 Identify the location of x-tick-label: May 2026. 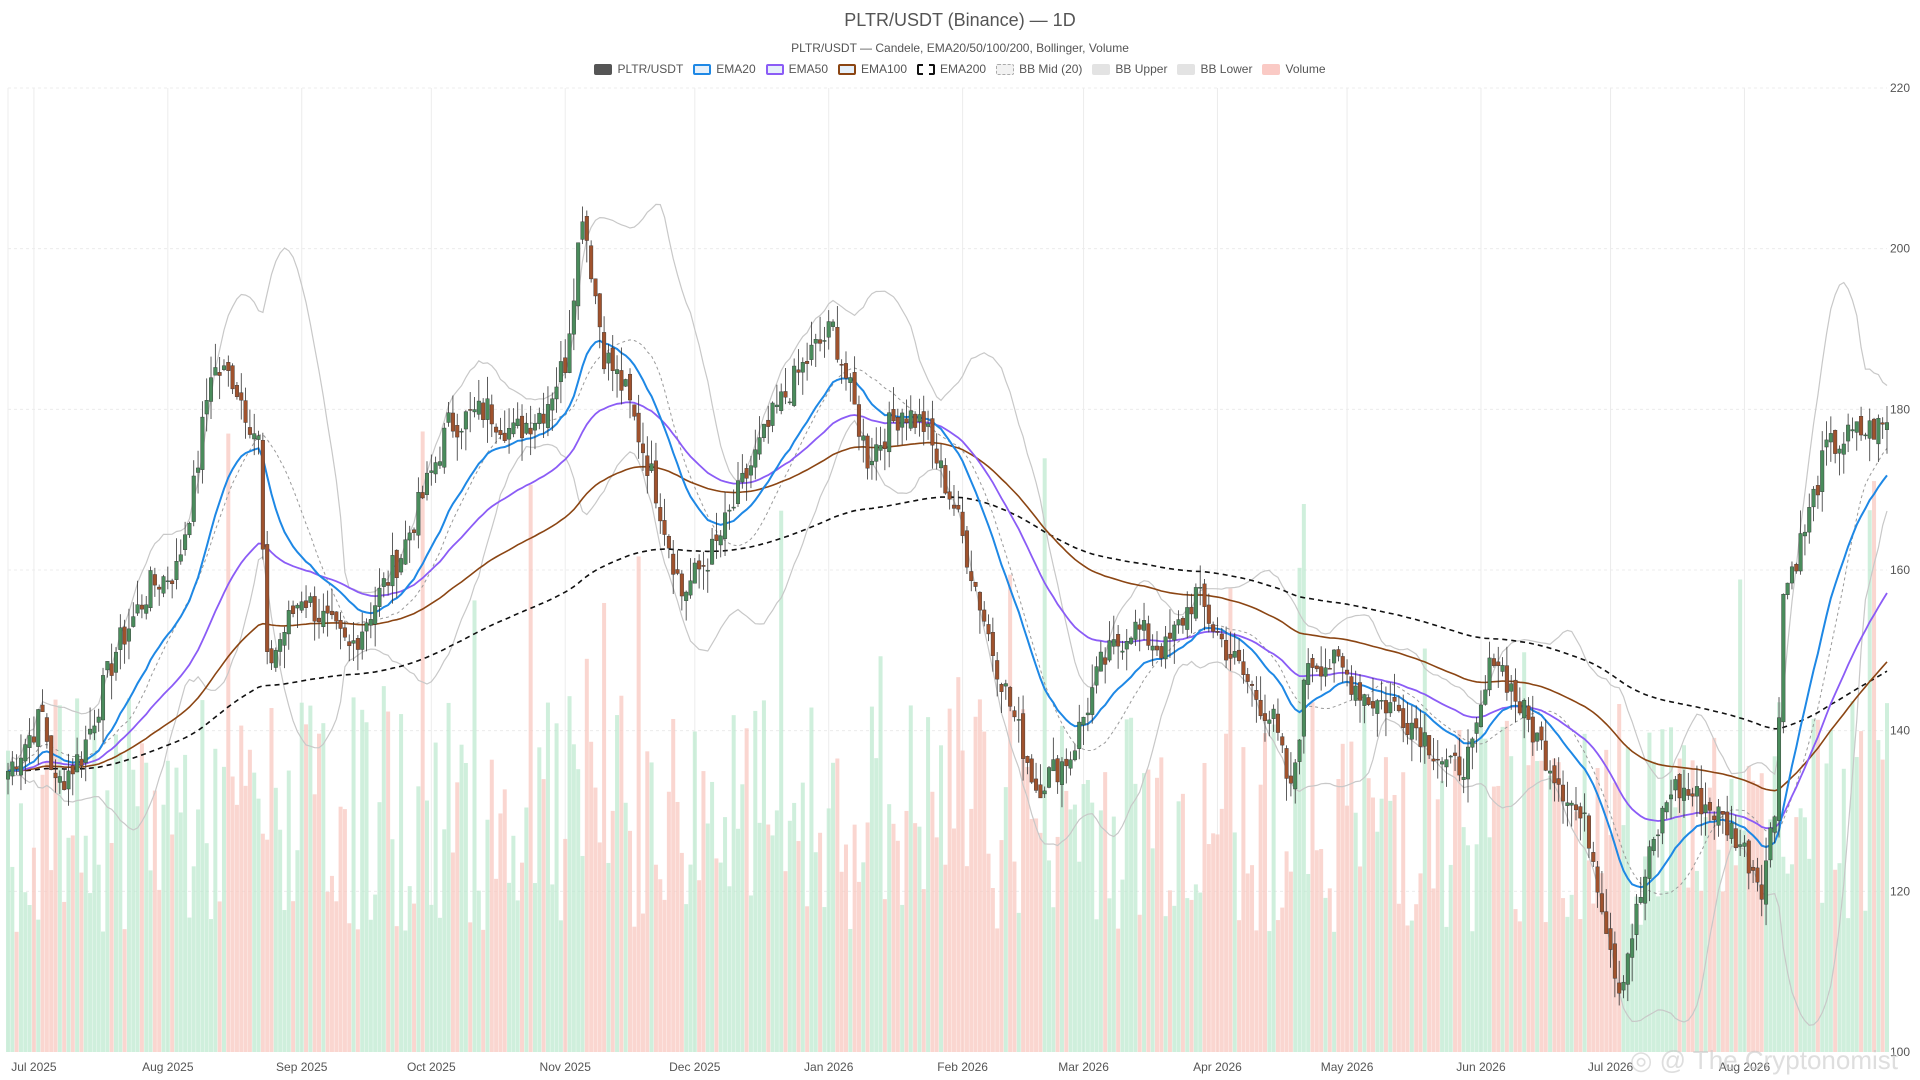
(1347, 1067).